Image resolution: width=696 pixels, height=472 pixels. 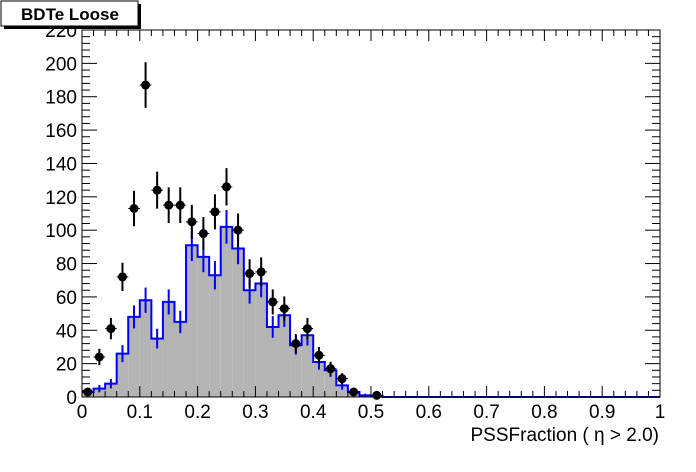 What do you see at coordinates (429, 412) in the screenshot?
I see `x-tick-label: 0.6` at bounding box center [429, 412].